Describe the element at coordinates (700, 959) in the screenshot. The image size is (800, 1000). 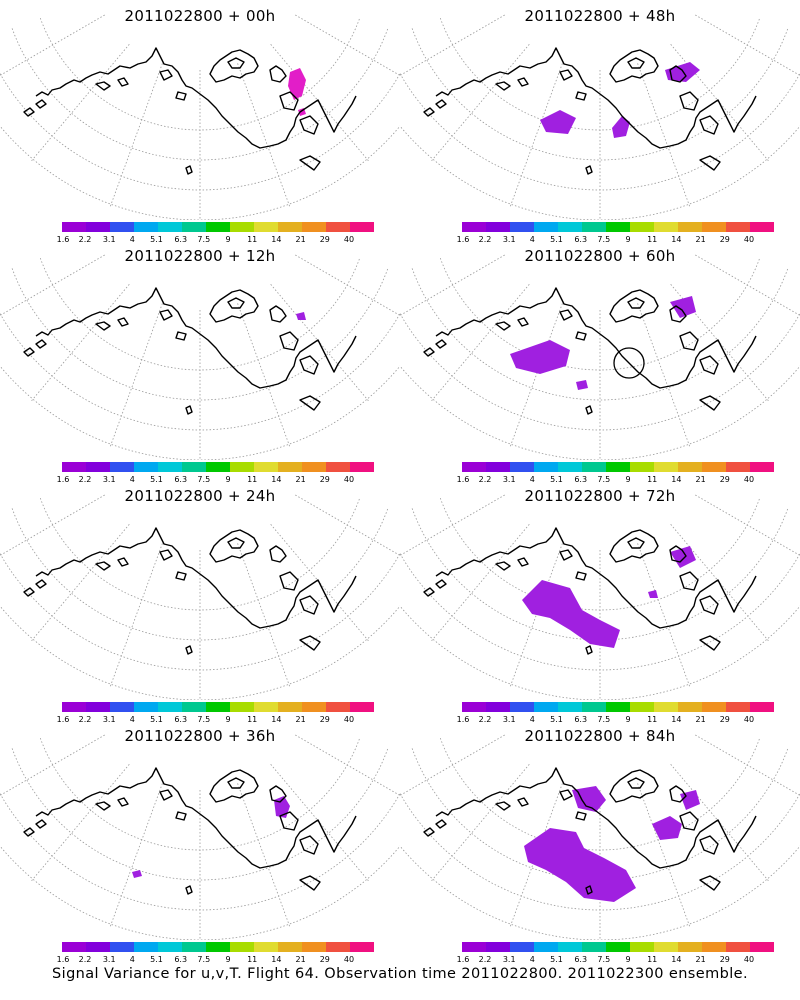
I see `colorbar-label: 21` at that location.